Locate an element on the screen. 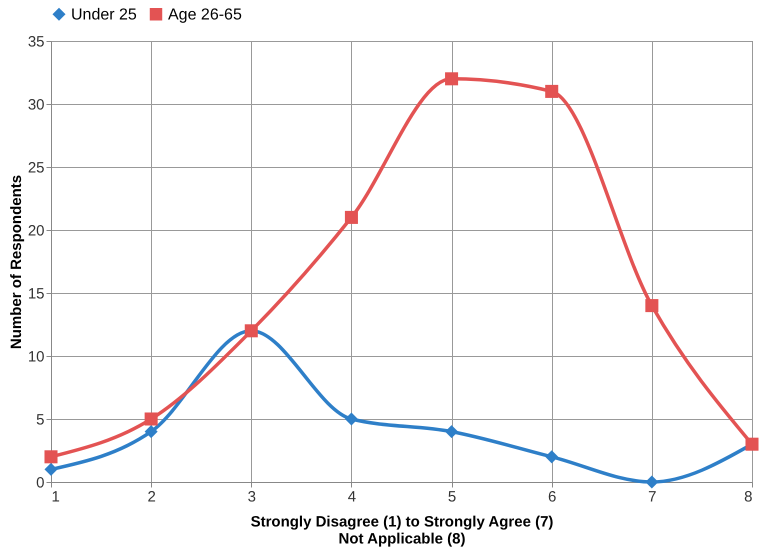 The image size is (767, 552). x-tick-label: 6 is located at coordinates (552, 497).